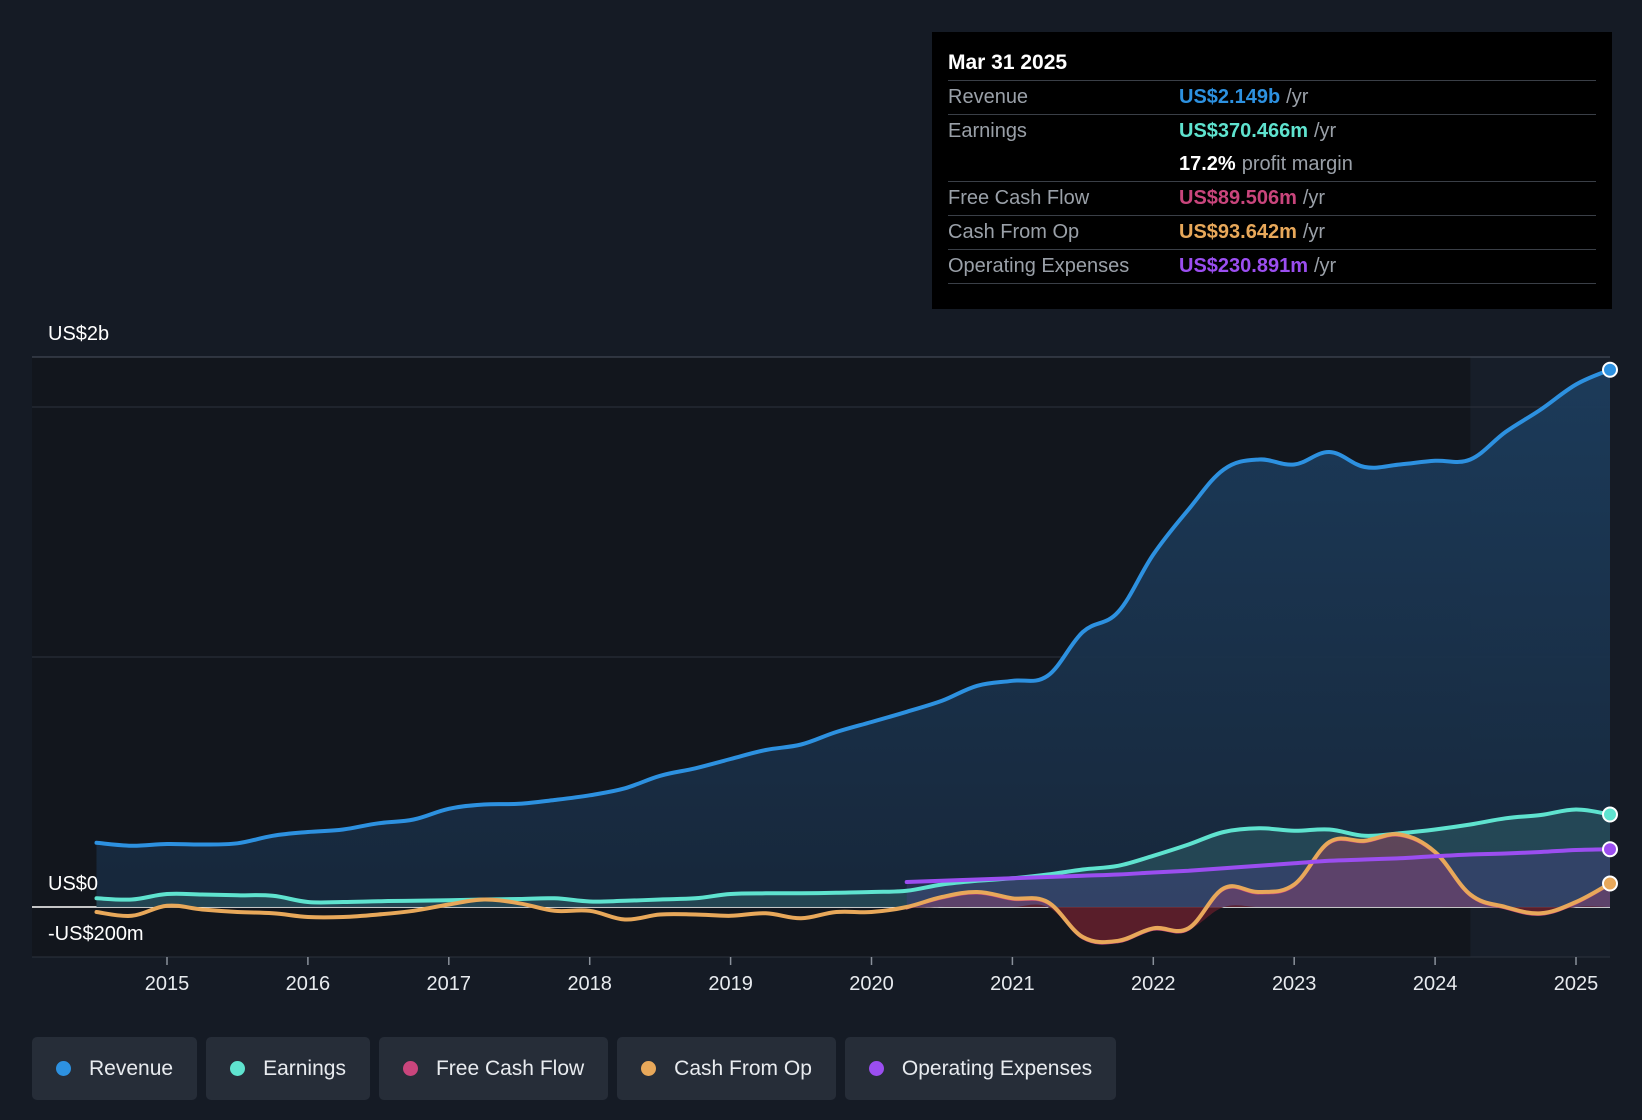  I want to click on earnings-line, so click(853, 856).